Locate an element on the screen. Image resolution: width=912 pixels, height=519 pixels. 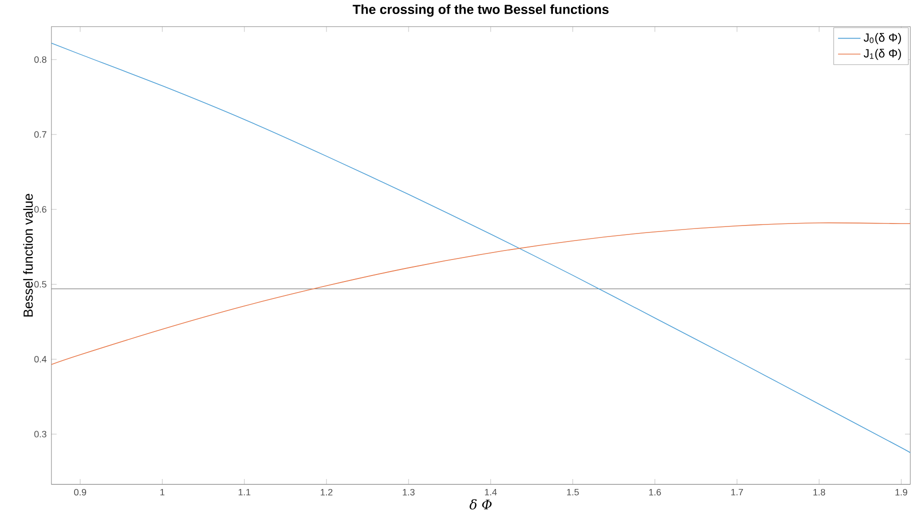
y-tick-label: 0.5 is located at coordinates (40, 284).